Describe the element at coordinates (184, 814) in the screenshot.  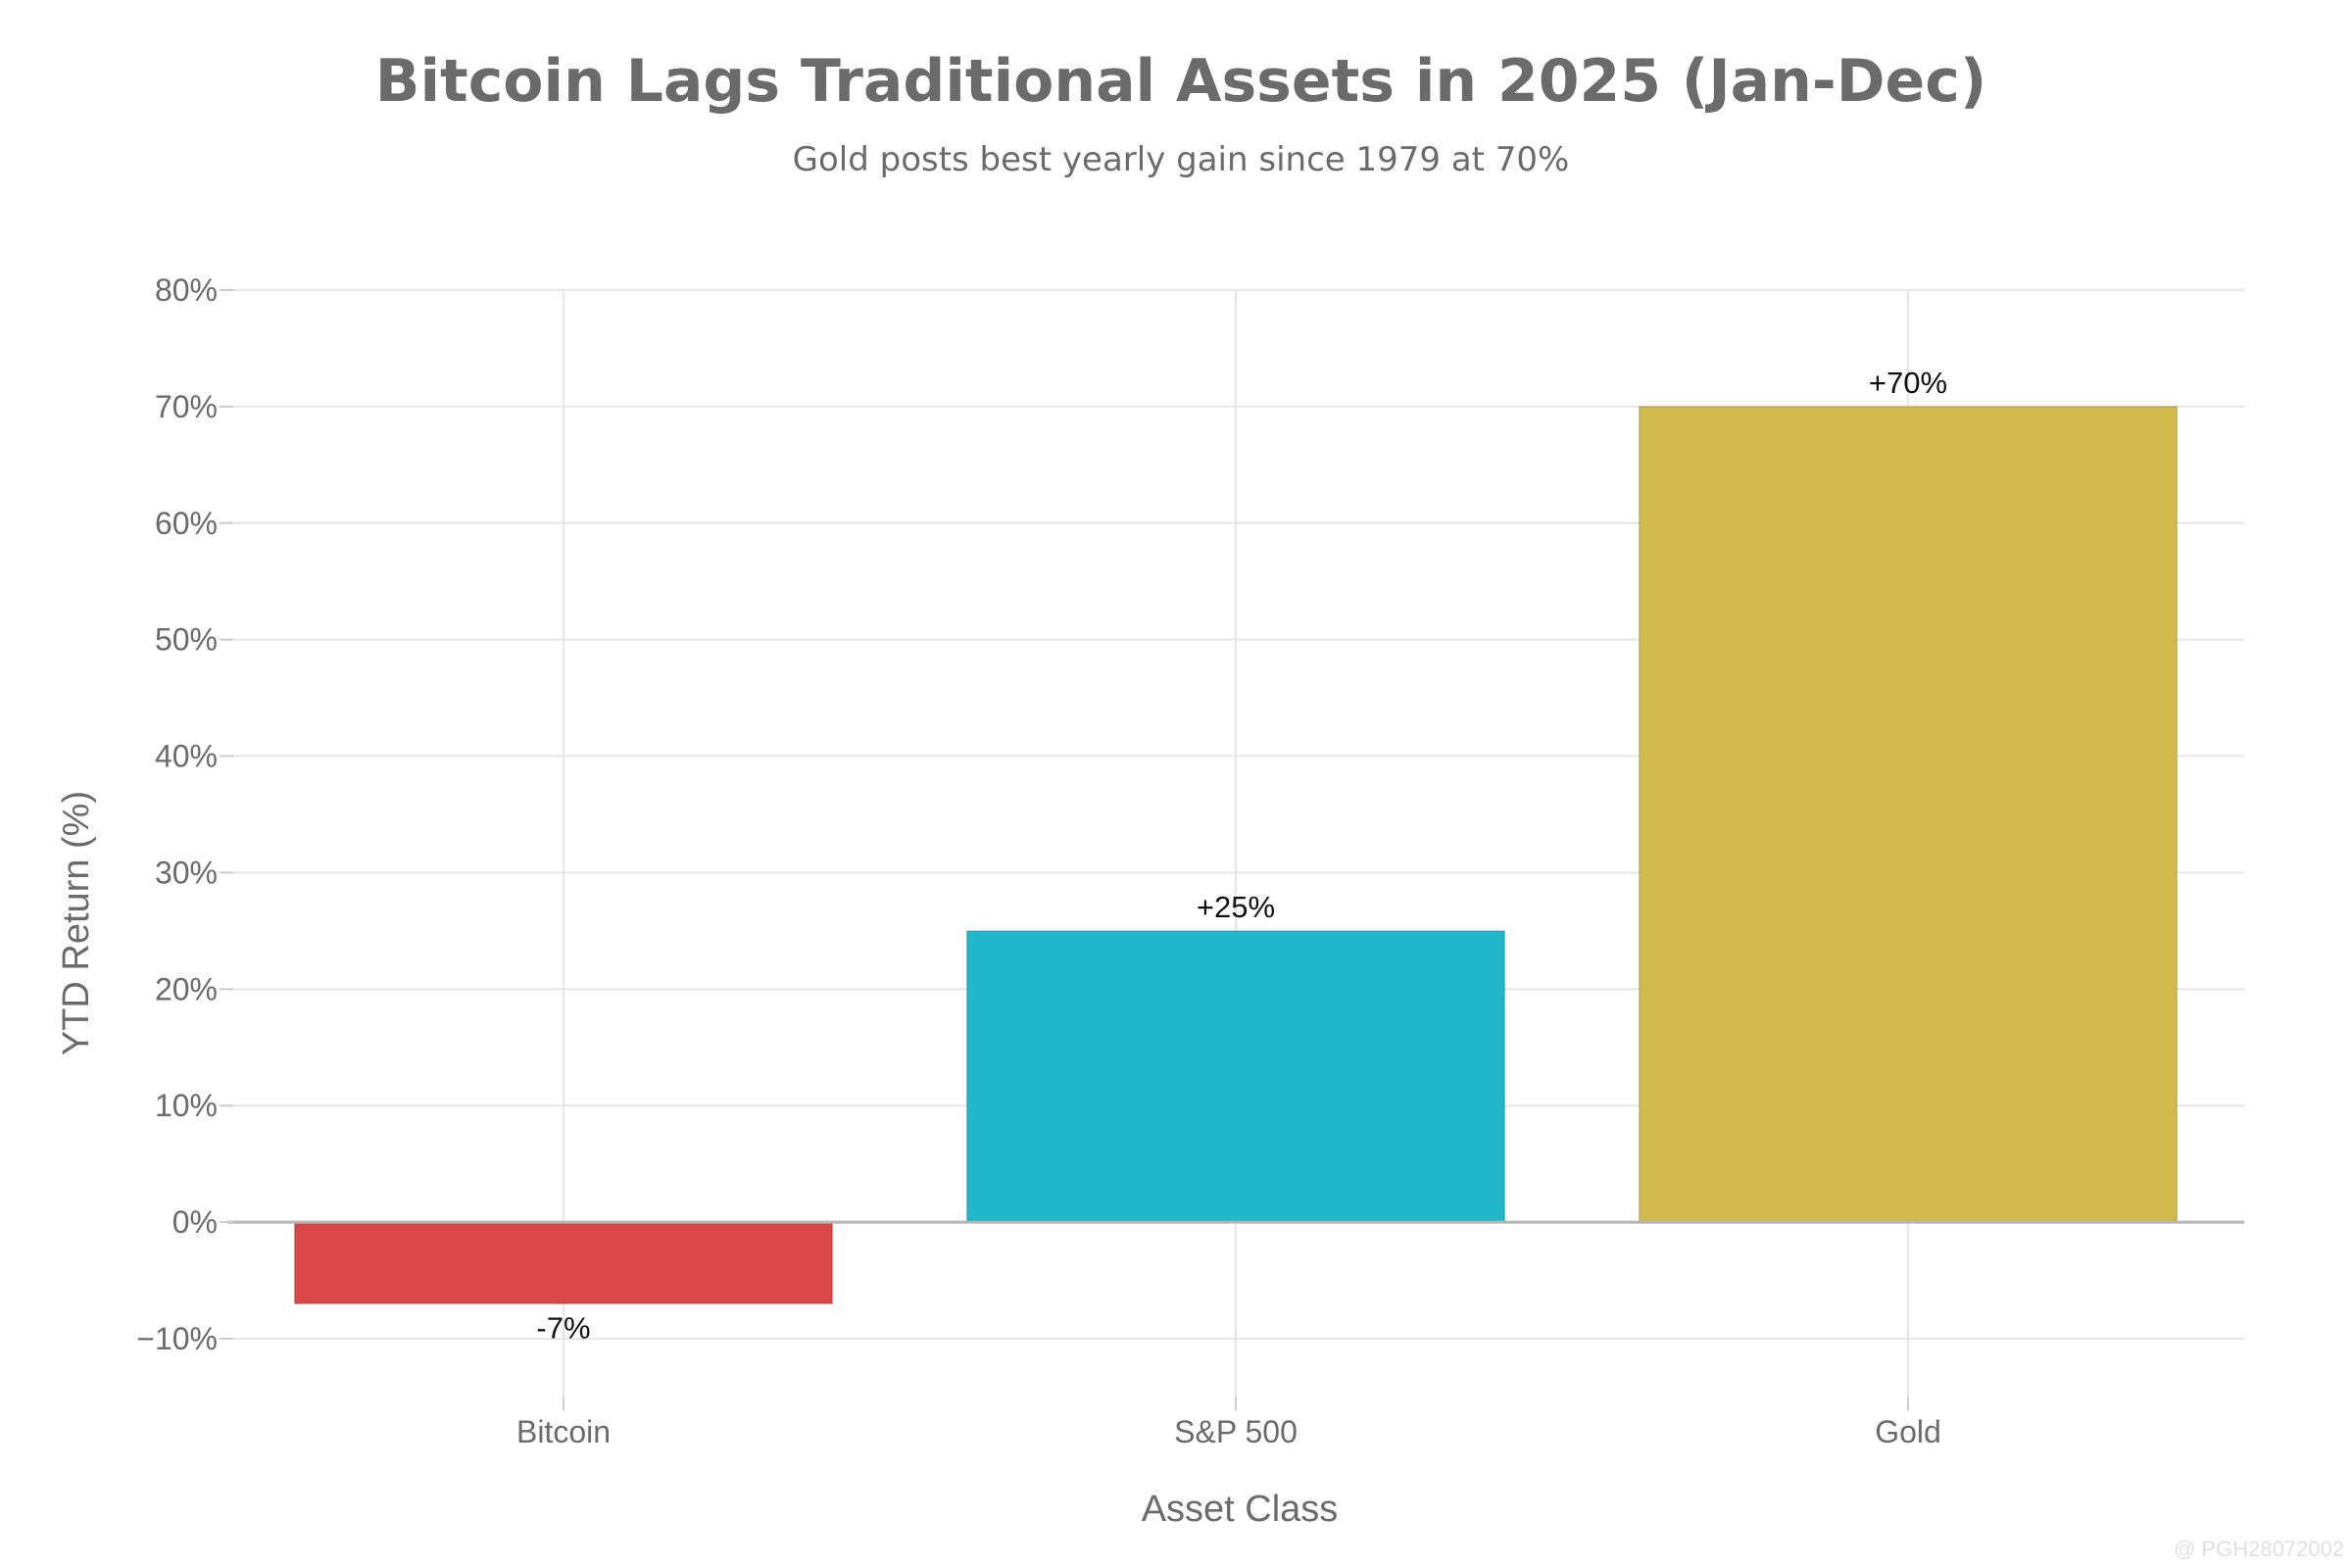
I see `y-axis-ticks: 80% 70% 60% 50% 40% 30% 20% 10% 0% −10%` at that location.